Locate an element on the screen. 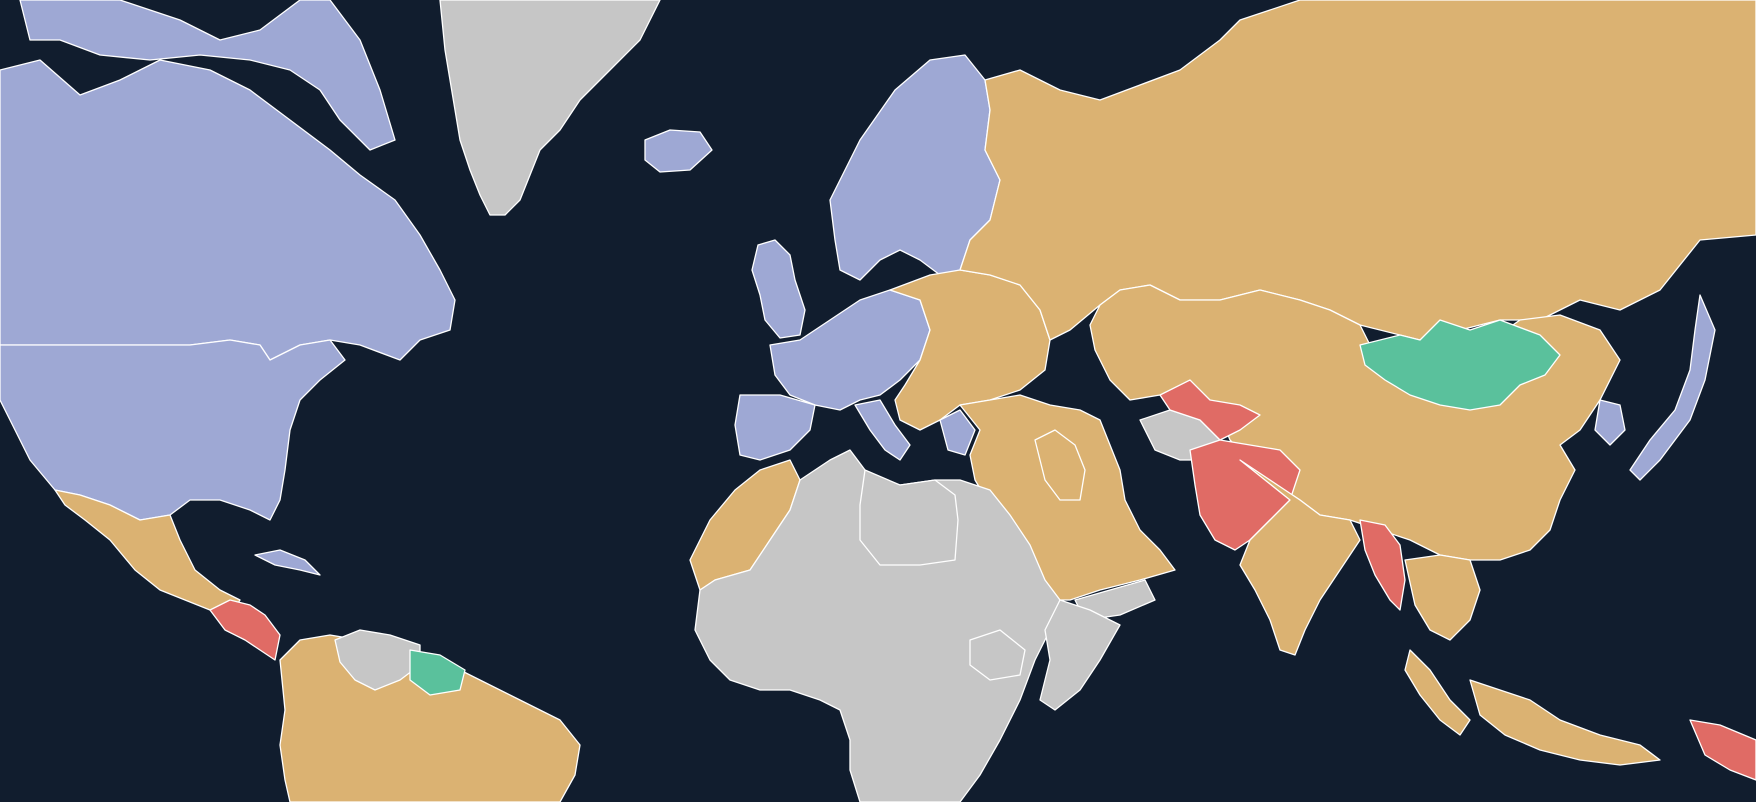 The image size is (1756, 802). region-uzbekistan is located at coordinates (1210, 410).